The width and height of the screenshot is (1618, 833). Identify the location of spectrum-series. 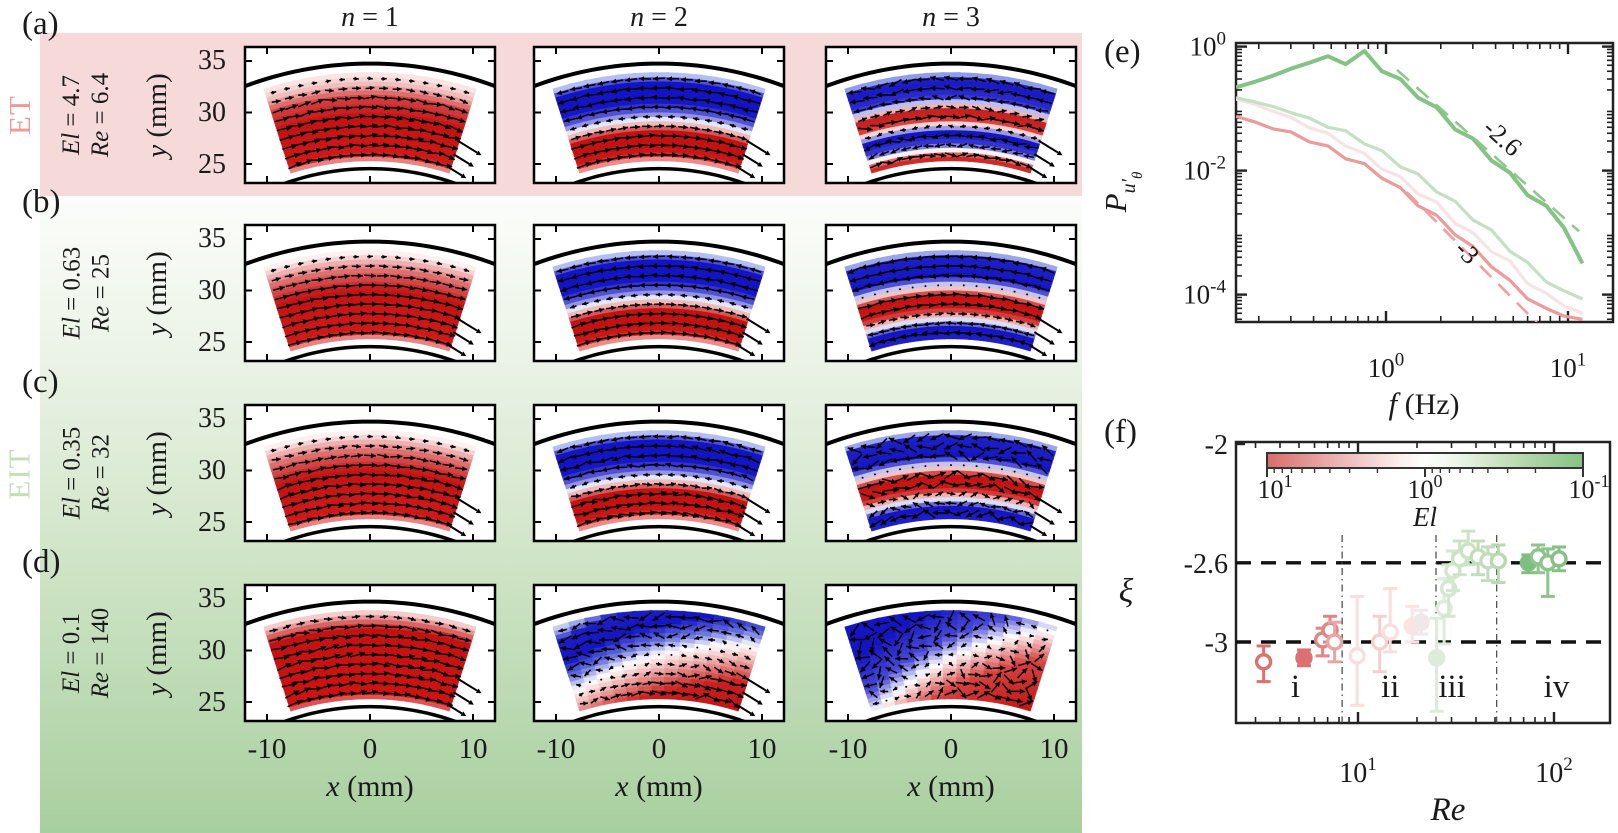
(1410, 185).